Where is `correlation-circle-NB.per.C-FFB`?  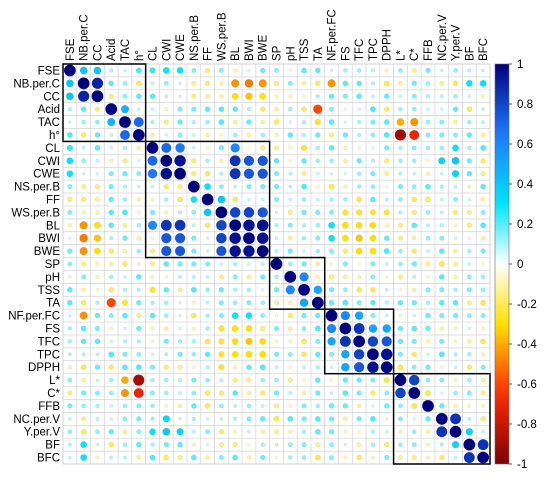
correlation-circle-NB.per.C-FFB is located at coordinates (428, 83).